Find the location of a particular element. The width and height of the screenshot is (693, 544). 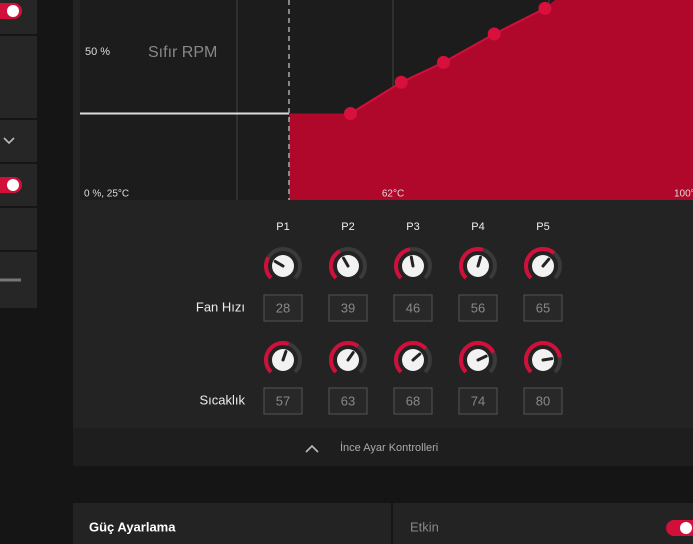

value-input-text: 74 is located at coordinates (478, 400).